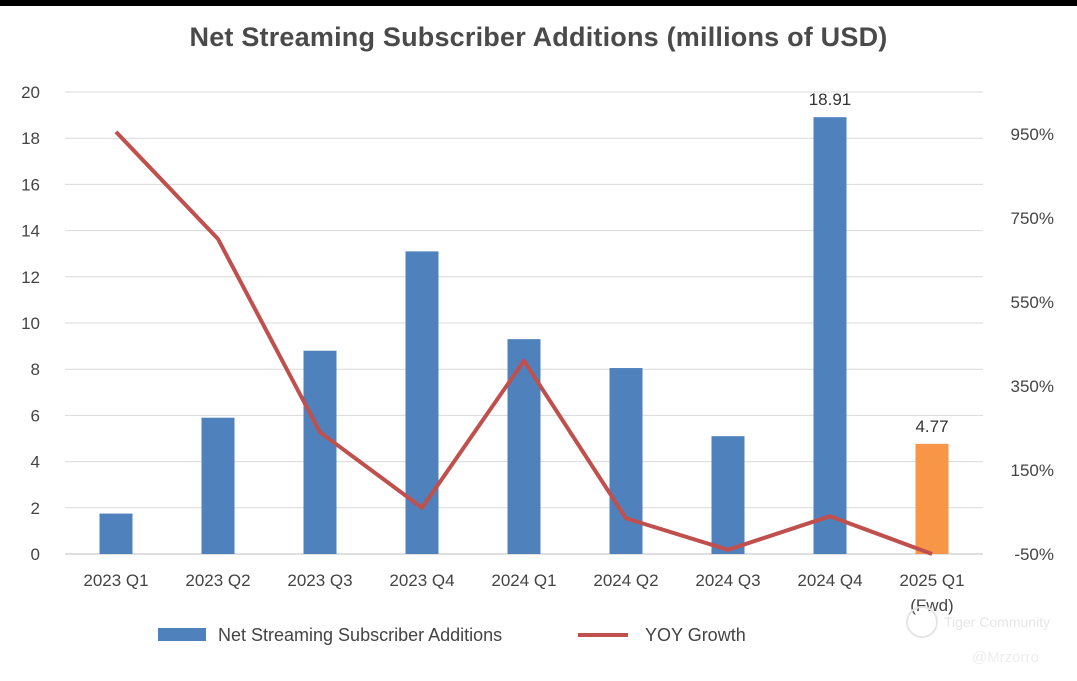 This screenshot has height=681, width=1077. What do you see at coordinates (30, 92) in the screenshot?
I see `y-left-tick-label: 20` at bounding box center [30, 92].